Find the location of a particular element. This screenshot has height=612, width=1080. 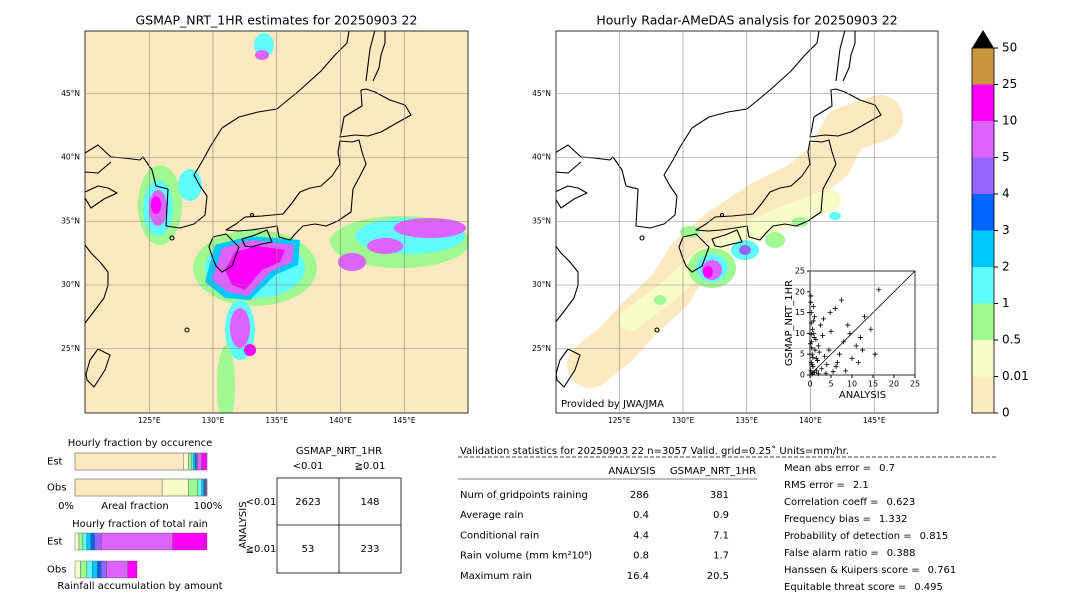

stat-value: 0.9 is located at coordinates (721, 515).